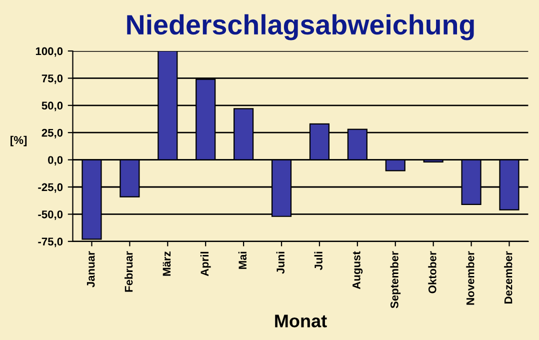 The image size is (539, 340). Describe the element at coordinates (508, 277) in the screenshot. I see `x-tick-label: Dezember` at that location.